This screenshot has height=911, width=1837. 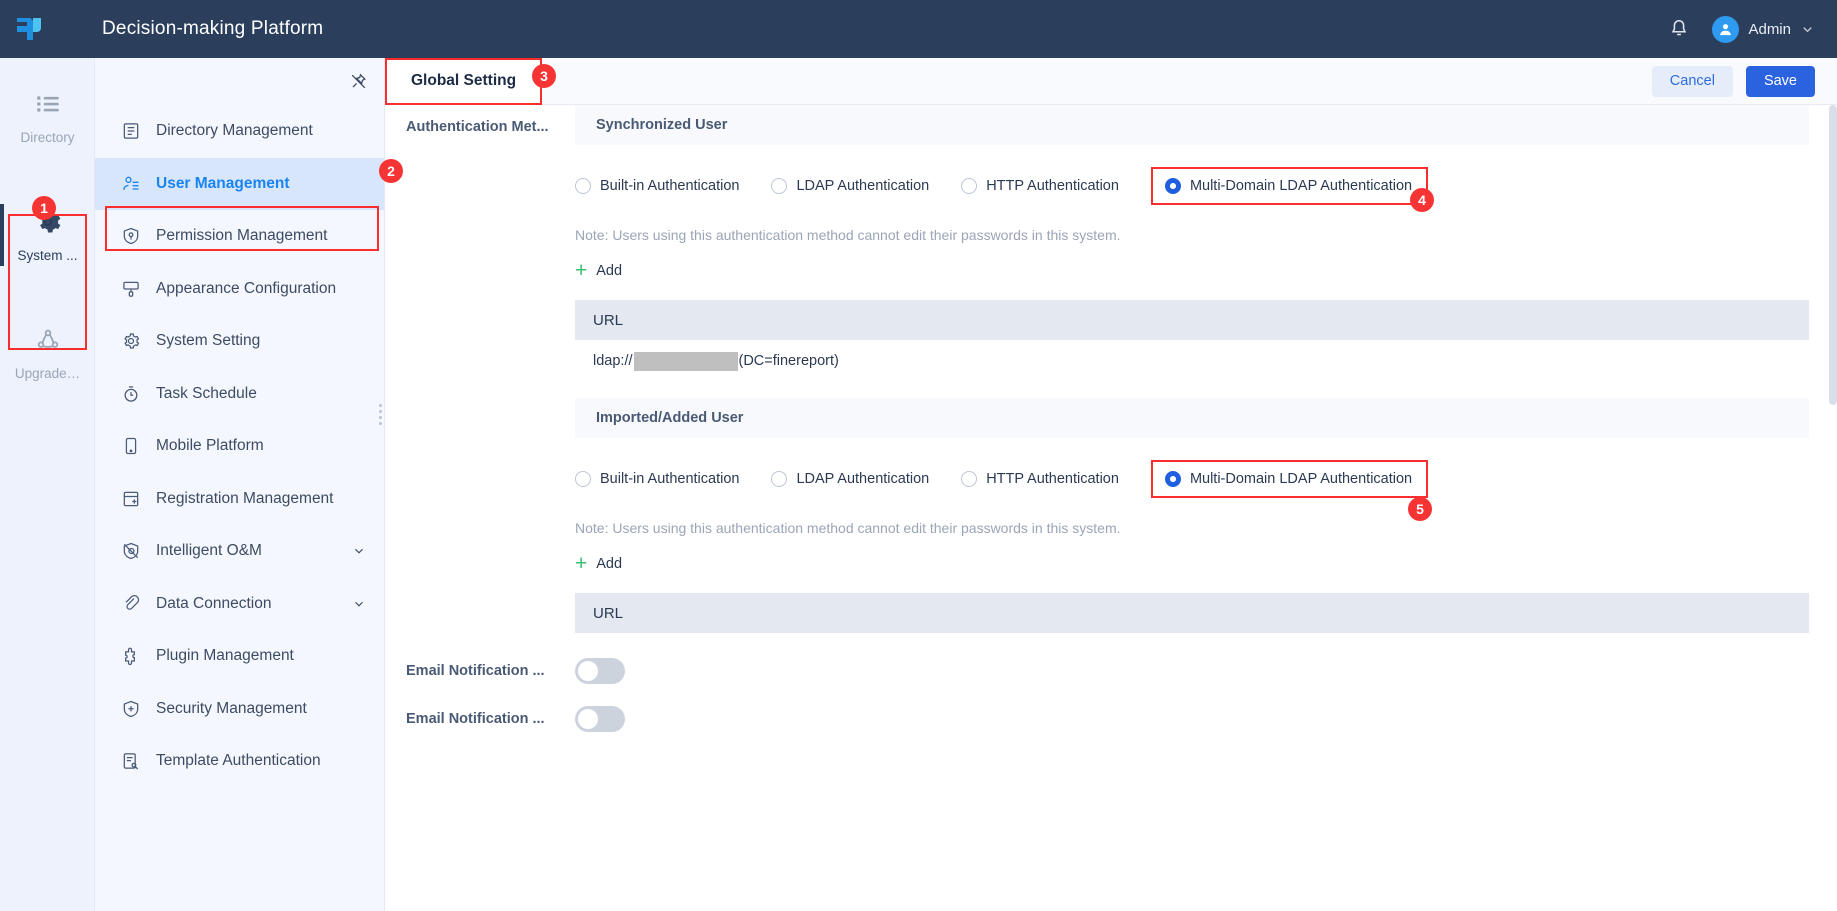 I want to click on save-button: Save, so click(x=1780, y=81).